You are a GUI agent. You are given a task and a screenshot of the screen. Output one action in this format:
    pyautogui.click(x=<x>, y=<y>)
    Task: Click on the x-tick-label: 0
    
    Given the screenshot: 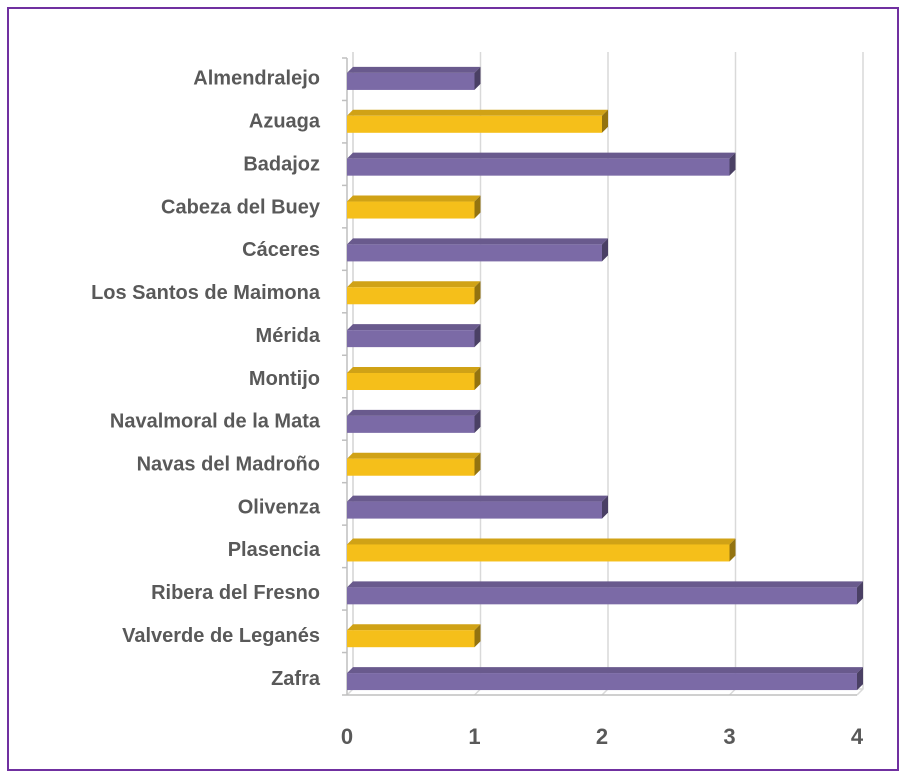 What is the action you would take?
    pyautogui.click(x=347, y=736)
    